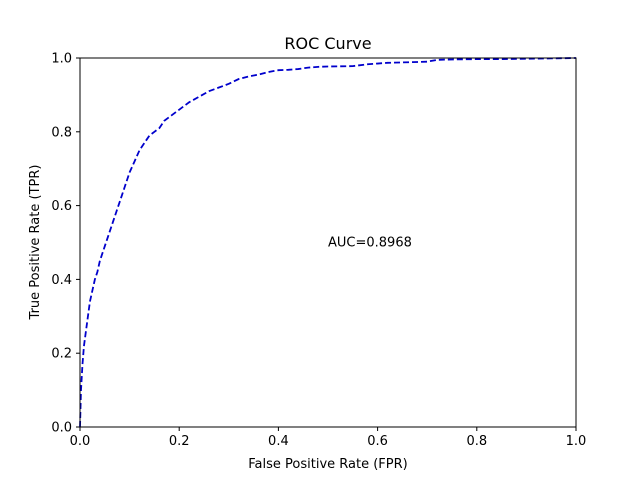 This screenshot has height=480, width=640. Describe the element at coordinates (327, 43) in the screenshot. I see `chart-title: ROC Curve` at that location.